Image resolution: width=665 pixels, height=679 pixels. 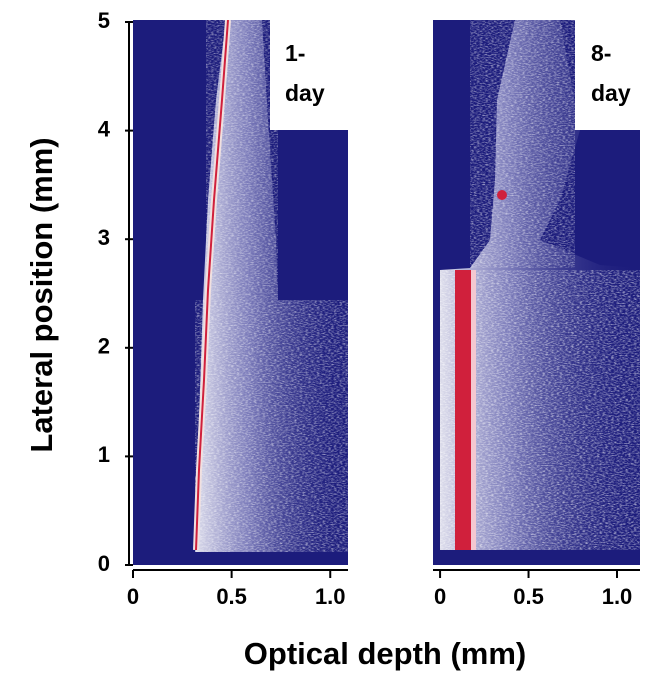 What do you see at coordinates (104, 563) in the screenshot?
I see `y-tick-label: 0` at bounding box center [104, 563].